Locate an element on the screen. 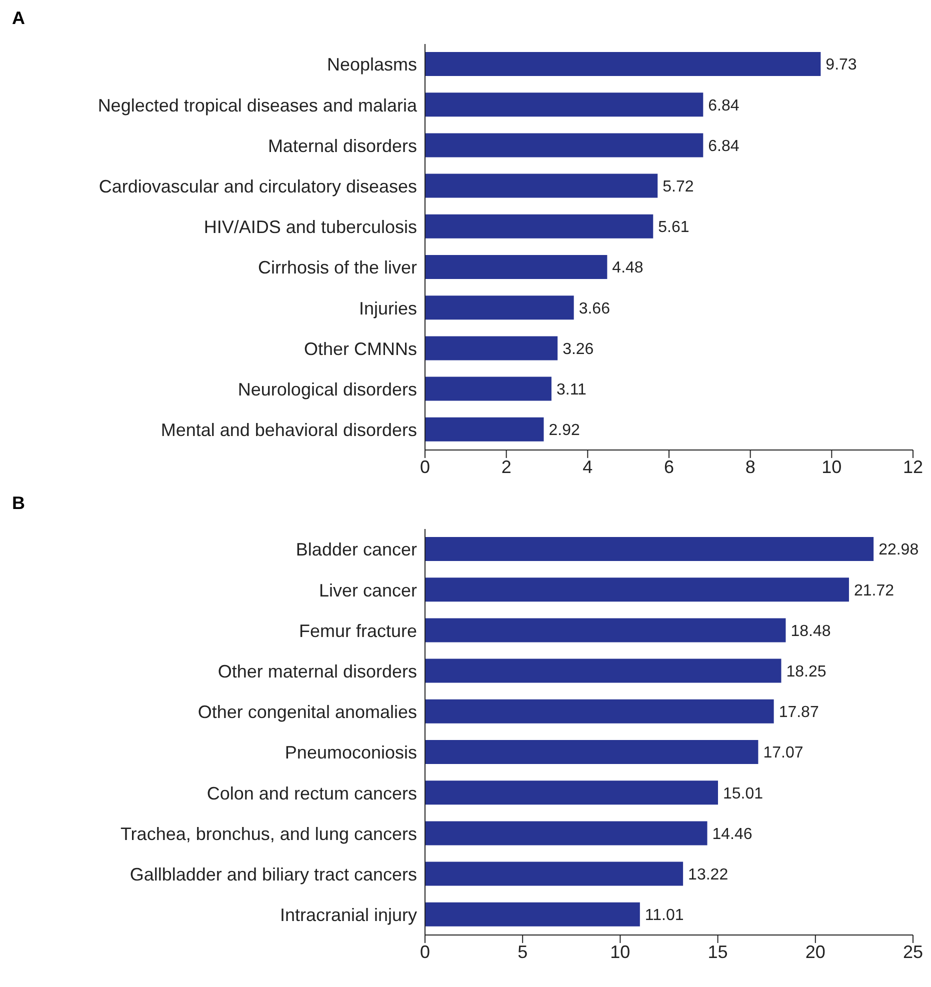 The height and width of the screenshot is (987, 931). data-label: 3.11 is located at coordinates (571, 389).